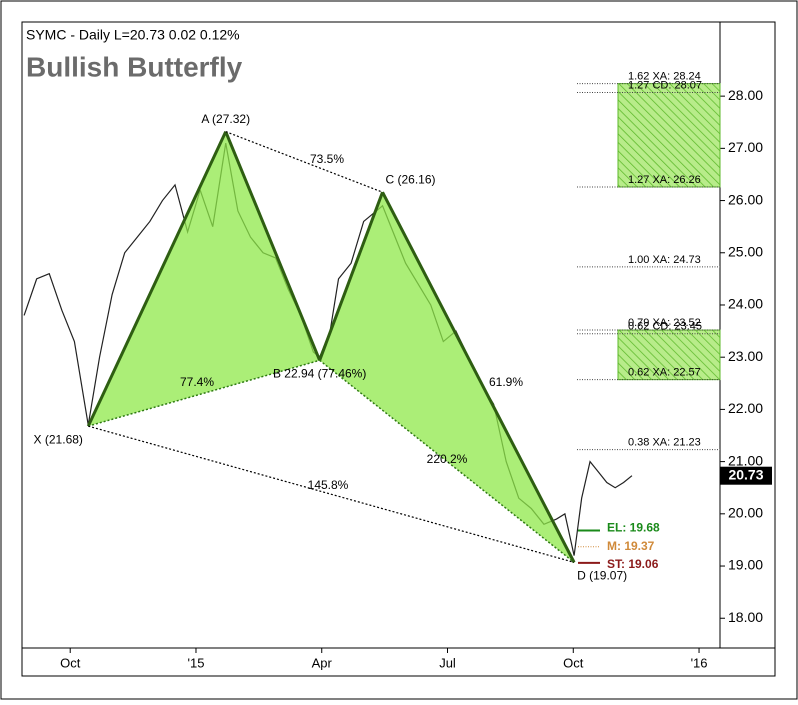  I want to click on ratio-label: 77.4%, so click(197, 382).